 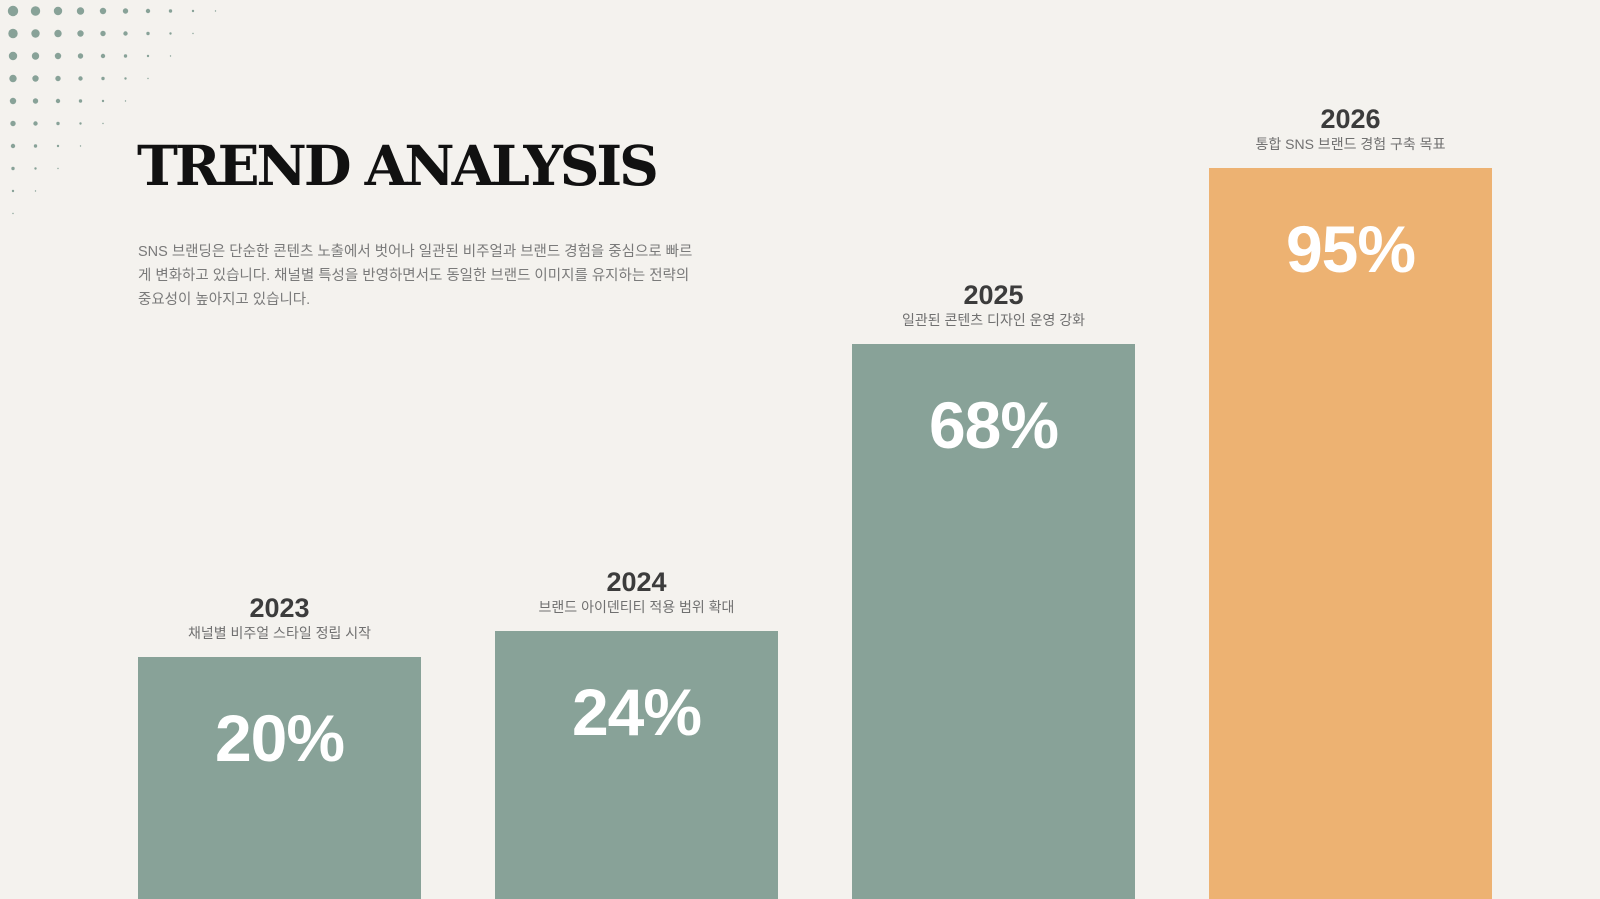 What do you see at coordinates (636, 765) in the screenshot?
I see `bar-2024: 24%` at bounding box center [636, 765].